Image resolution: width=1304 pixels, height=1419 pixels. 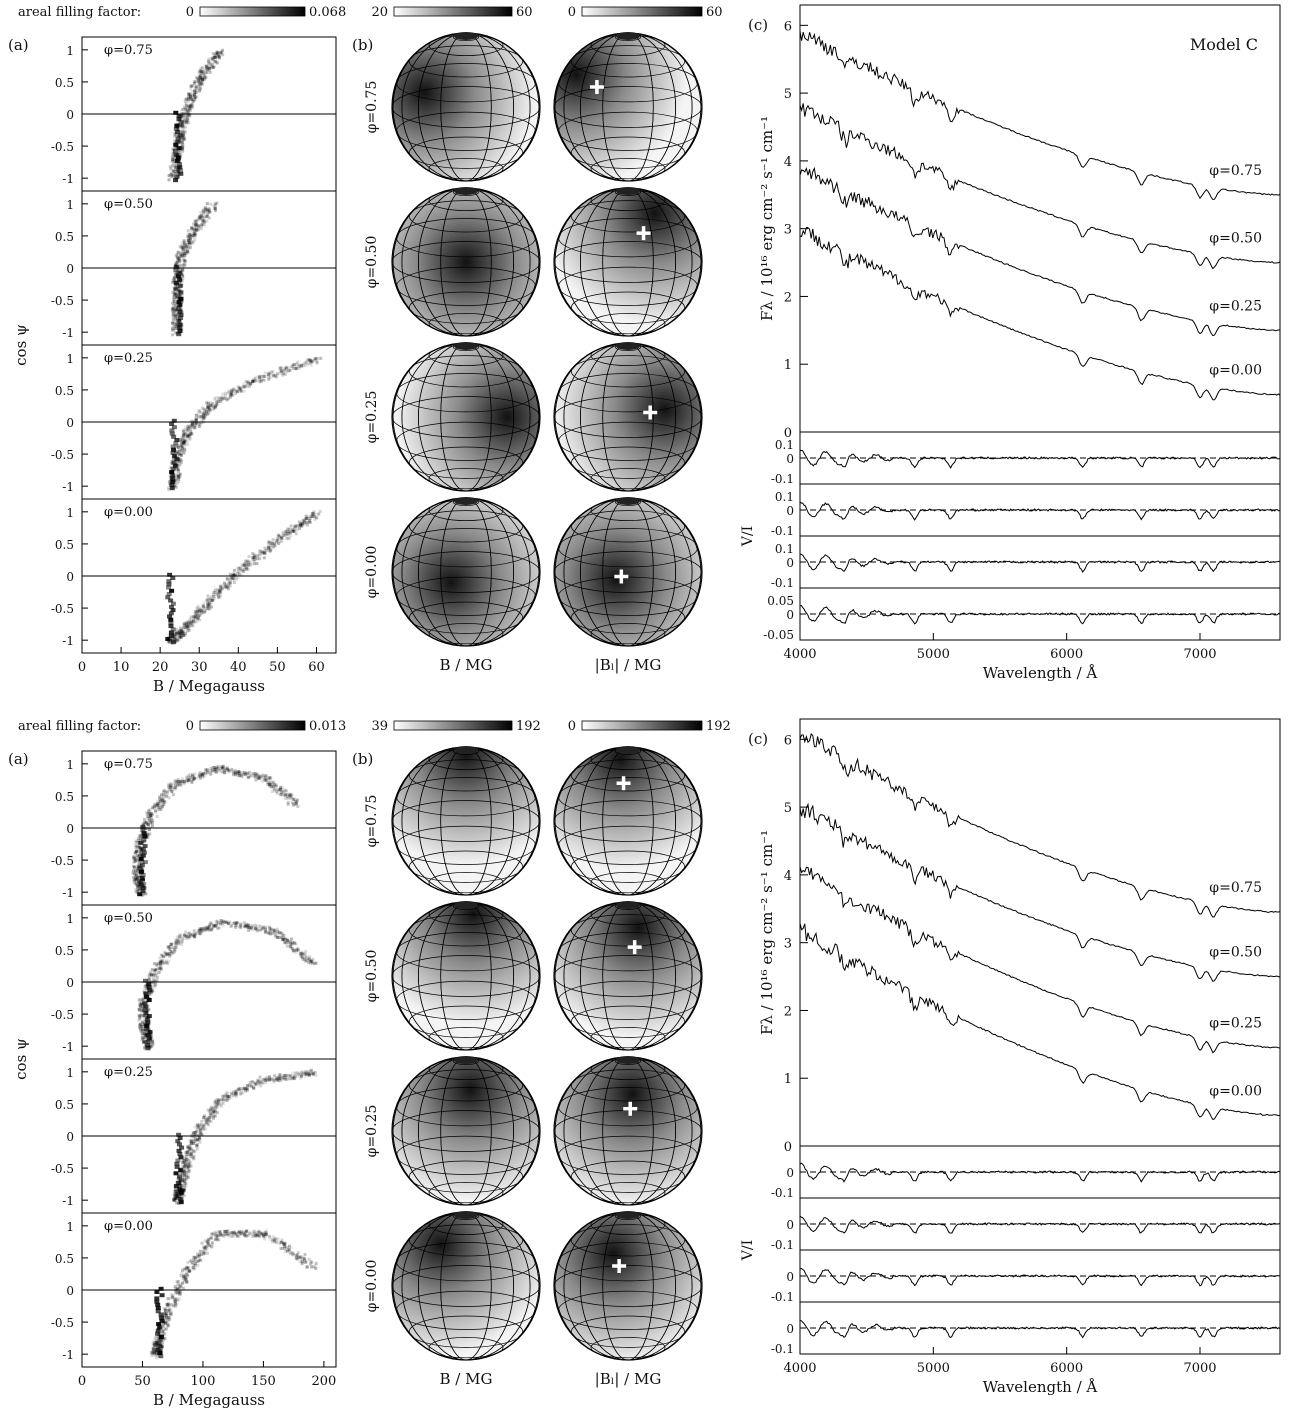 What do you see at coordinates (788, 876) in the screenshot?
I see `y-tick-label: 4` at bounding box center [788, 876].